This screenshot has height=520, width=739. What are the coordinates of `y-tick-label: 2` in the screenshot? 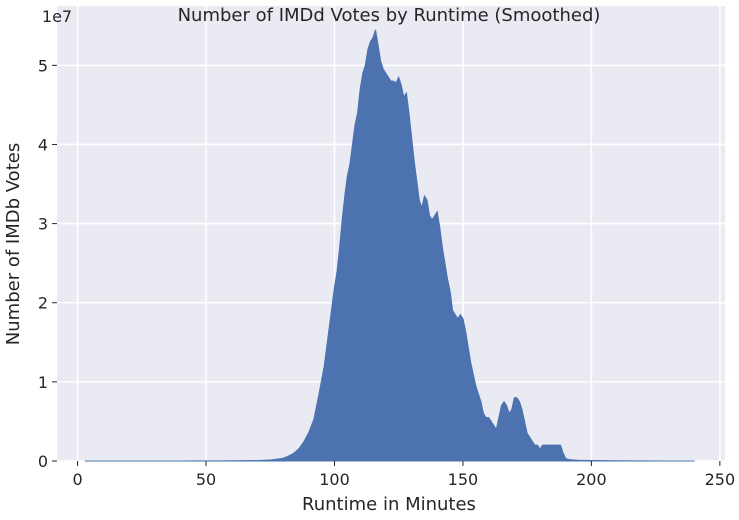 It's located at (43, 303).